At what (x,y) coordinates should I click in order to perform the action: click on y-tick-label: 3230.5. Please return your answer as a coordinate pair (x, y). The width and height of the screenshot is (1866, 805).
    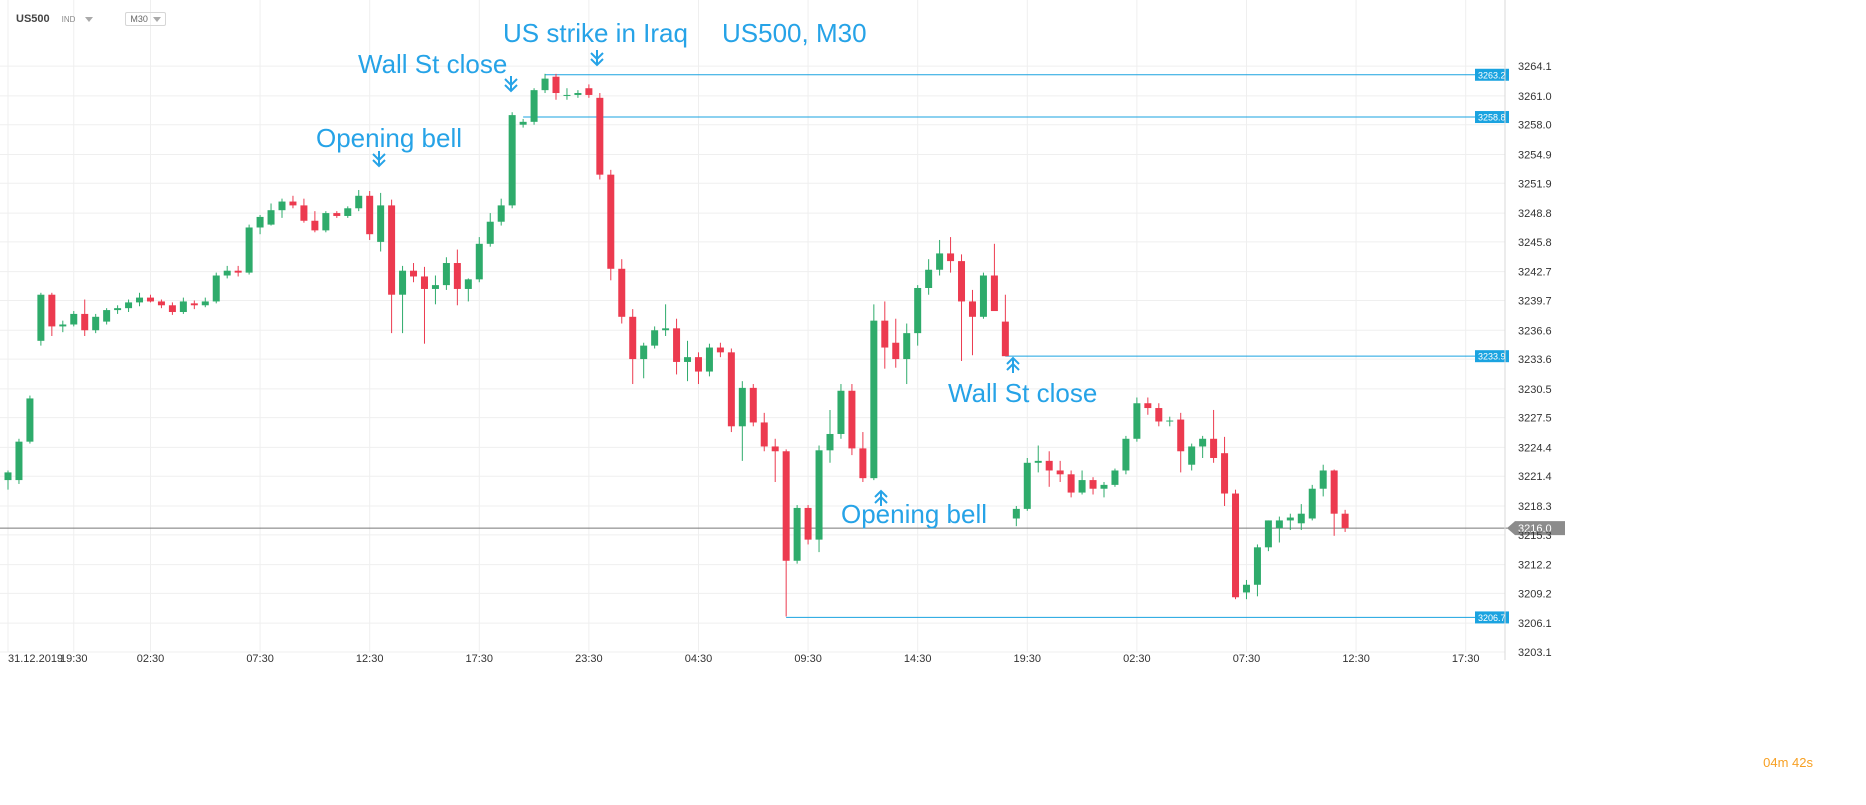
    Looking at the image, I should click on (1535, 390).